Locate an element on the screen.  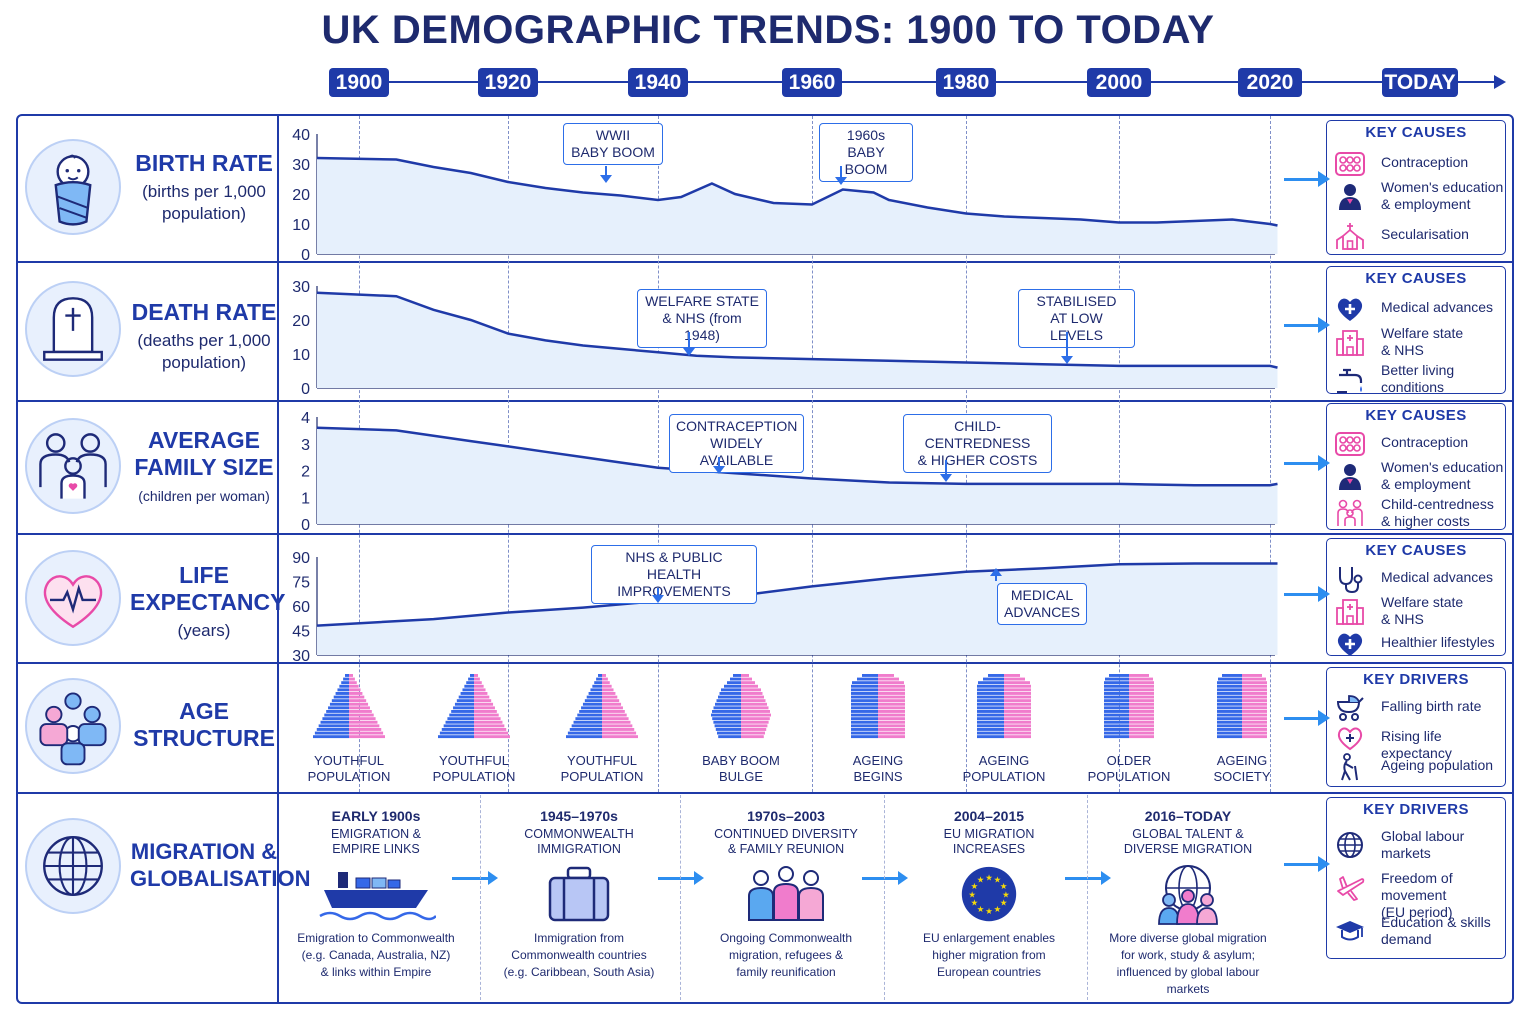
family-icon is located at coordinates (1350, 513).